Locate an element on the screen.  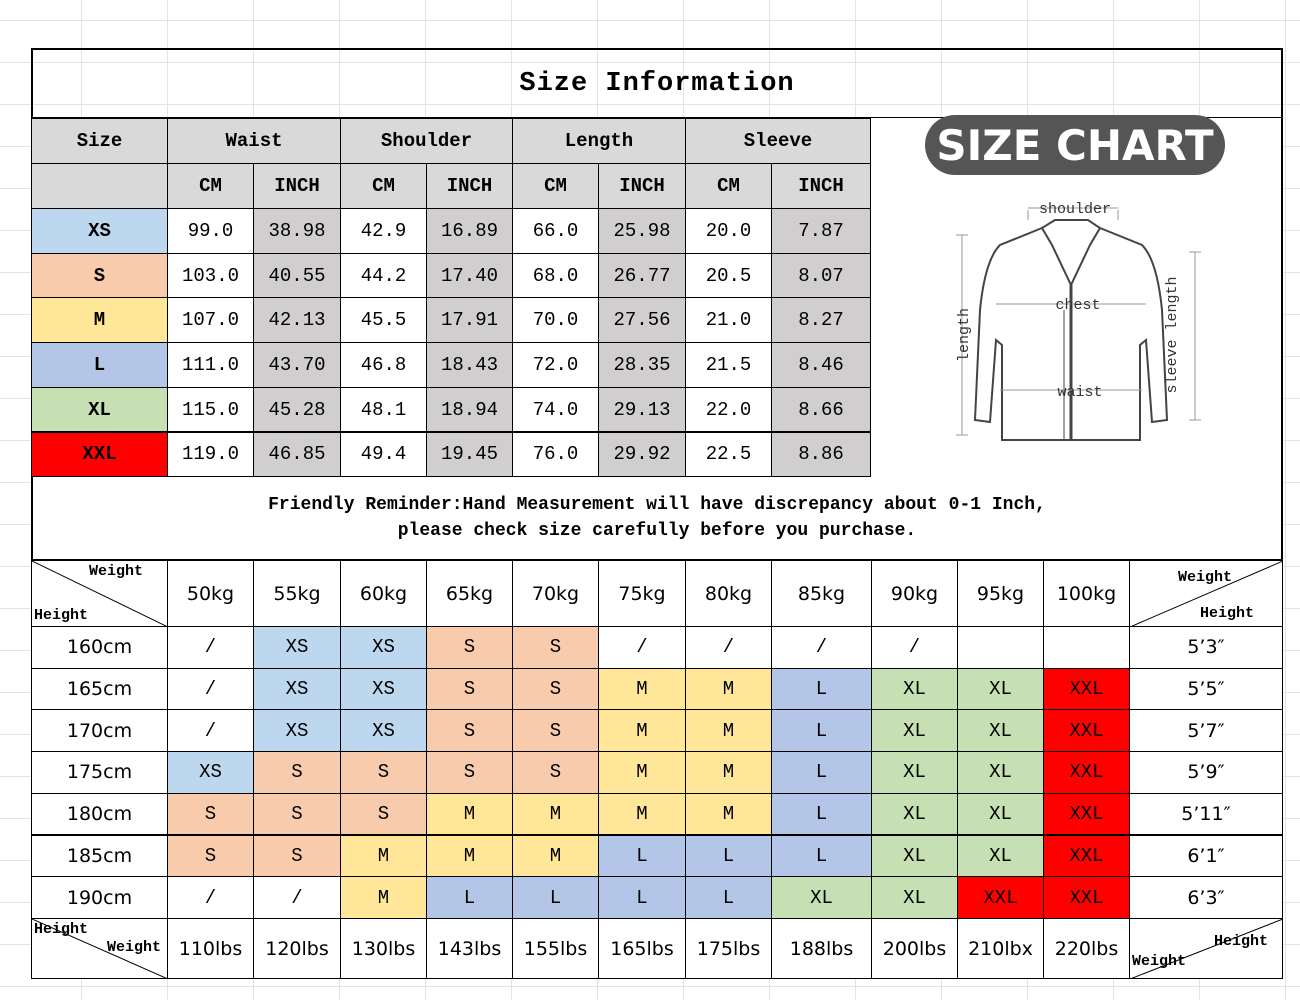
weight-lbs-cell: 220lbs is located at coordinates (1086, 948).